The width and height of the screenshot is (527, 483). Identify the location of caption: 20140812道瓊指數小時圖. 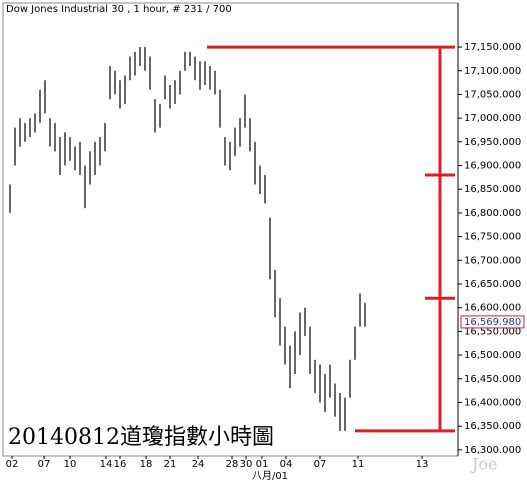
(141, 437).